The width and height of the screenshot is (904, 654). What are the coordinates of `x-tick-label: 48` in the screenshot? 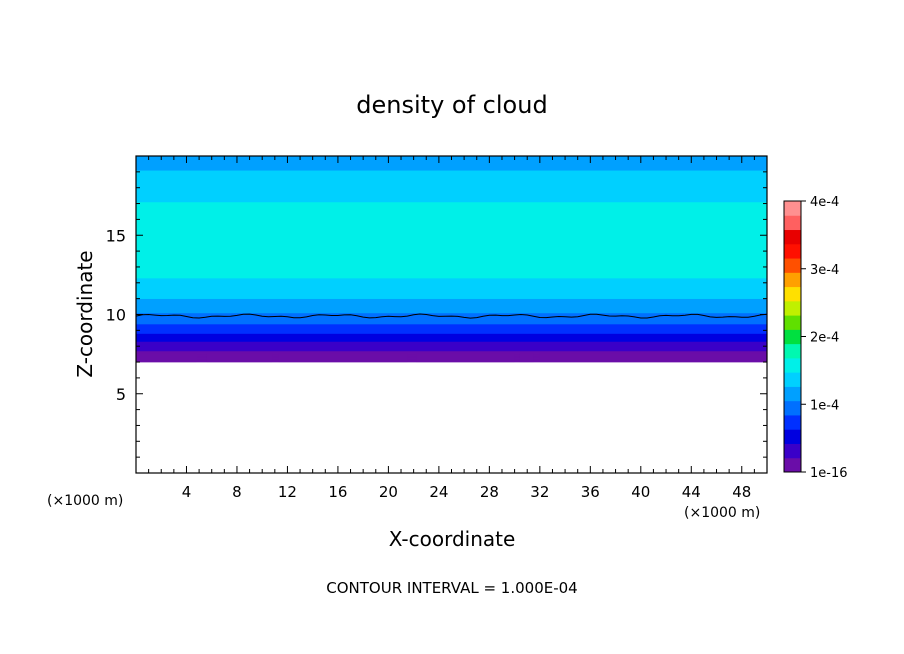 It's located at (741, 492).